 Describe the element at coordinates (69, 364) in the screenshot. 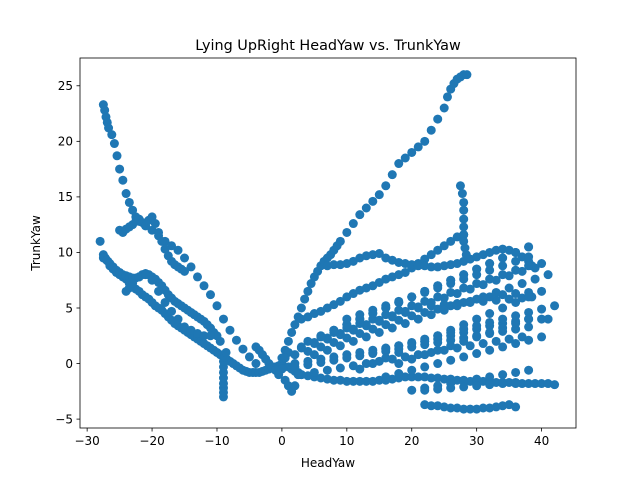

I see `y-tick-label: 0` at that location.